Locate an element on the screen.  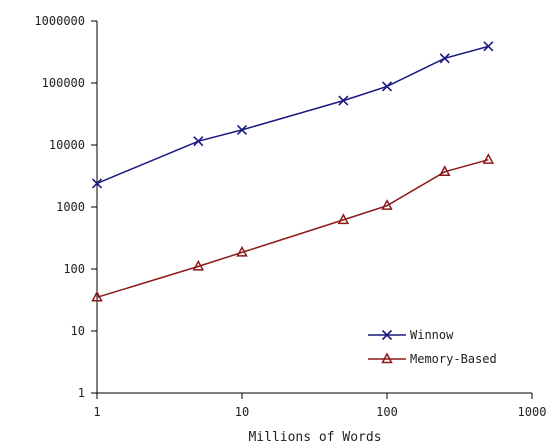
y-tick-label: 1000 is located at coordinates (70, 207).